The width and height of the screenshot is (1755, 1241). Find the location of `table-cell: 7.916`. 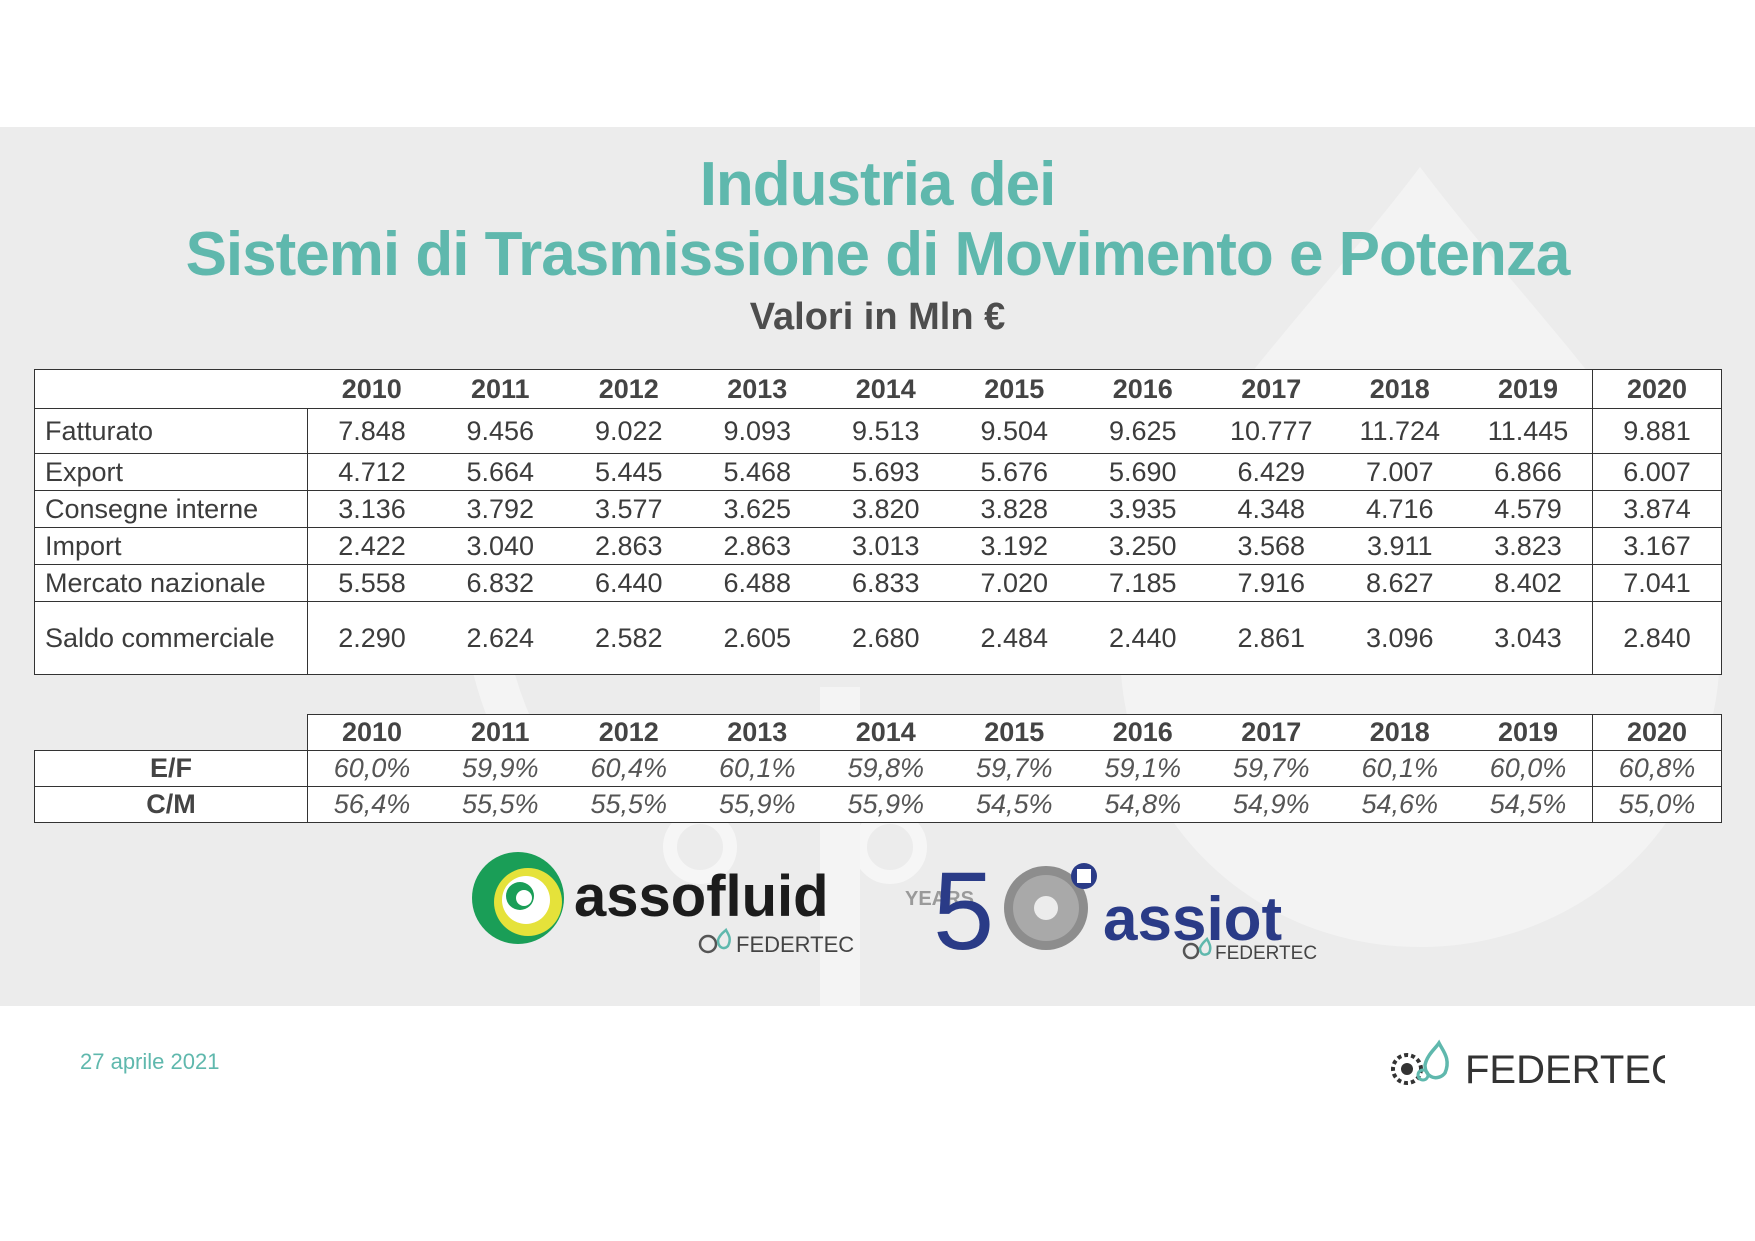

table-cell: 7.916 is located at coordinates (1271, 583).